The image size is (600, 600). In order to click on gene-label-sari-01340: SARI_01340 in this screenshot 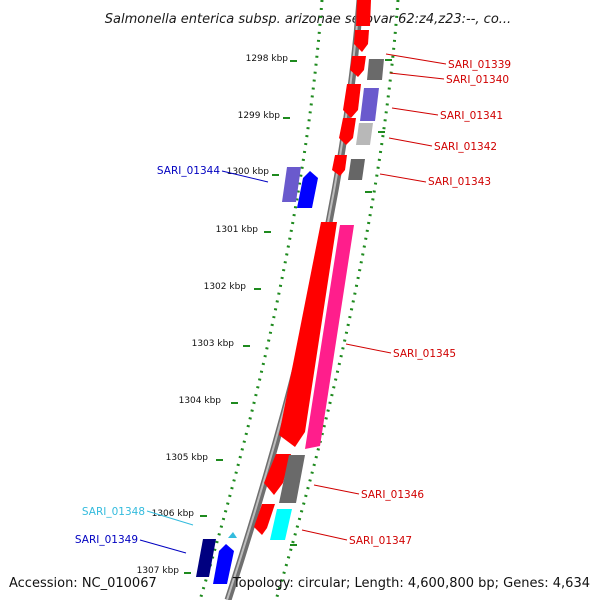, I will do `click(477, 80)`.